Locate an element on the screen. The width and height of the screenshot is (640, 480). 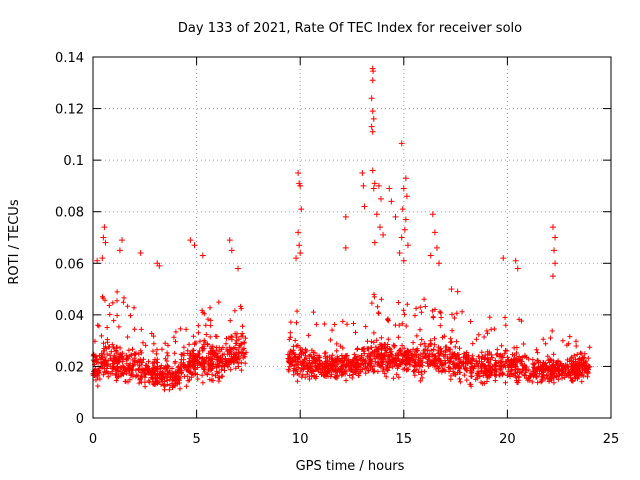
y-tick-label: 0 is located at coordinates (80, 419).